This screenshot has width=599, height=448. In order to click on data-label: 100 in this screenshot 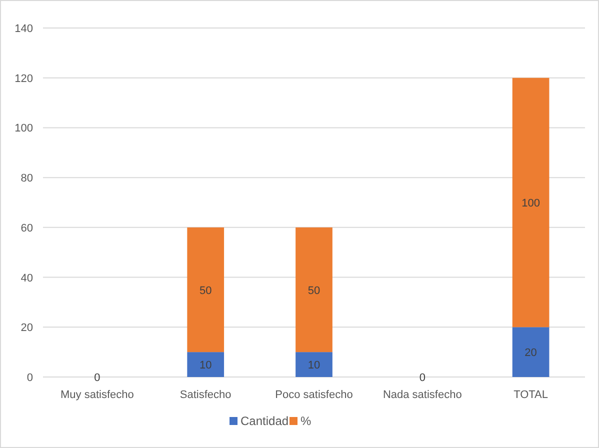, I will do `click(531, 204)`.